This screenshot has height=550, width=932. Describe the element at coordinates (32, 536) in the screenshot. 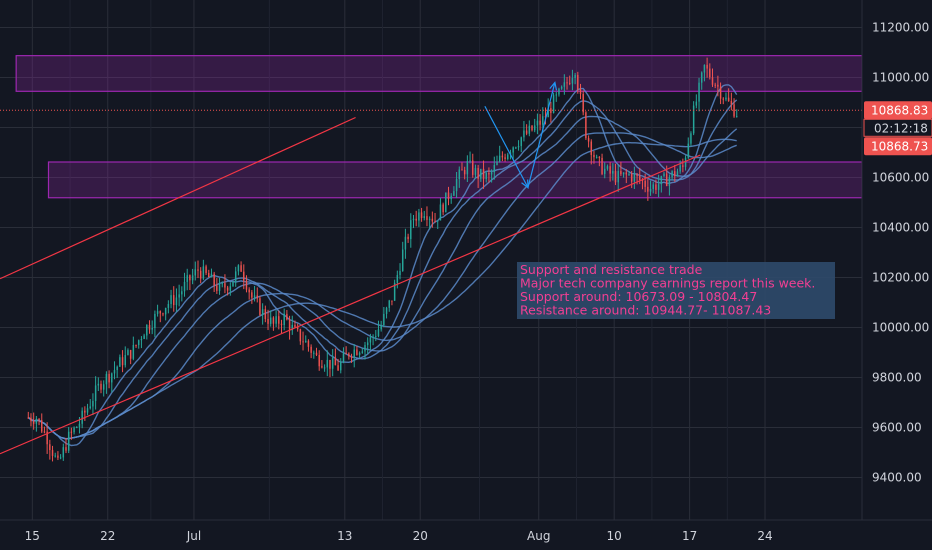

I see `x-tick-label: 15` at that location.